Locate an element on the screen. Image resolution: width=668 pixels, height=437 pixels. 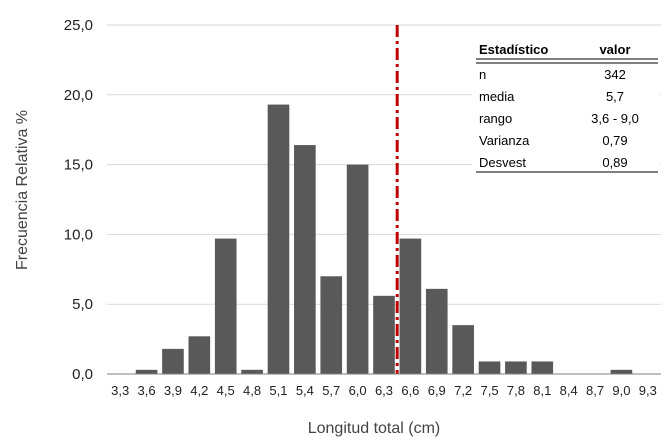
x-tick-label: 9,3 is located at coordinates (648, 390).